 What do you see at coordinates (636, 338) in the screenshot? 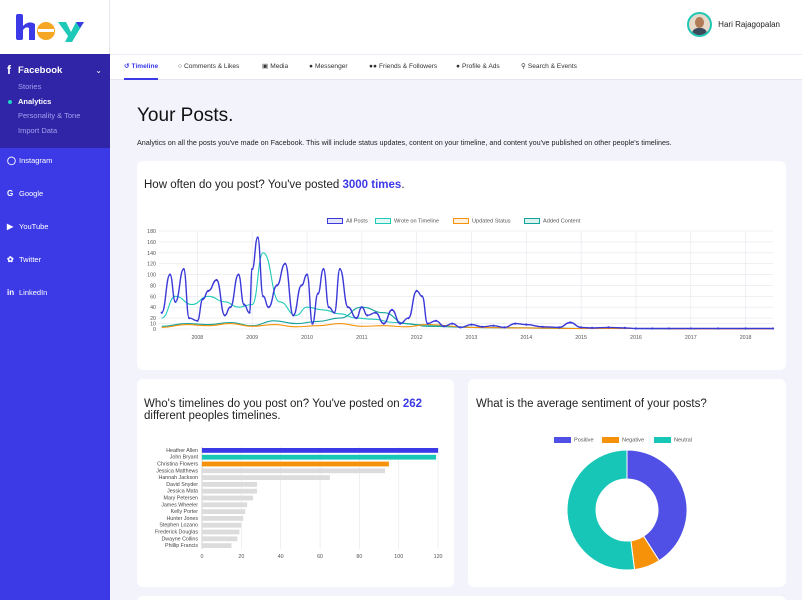
I see `x-tick-label: 2016` at bounding box center [636, 338].